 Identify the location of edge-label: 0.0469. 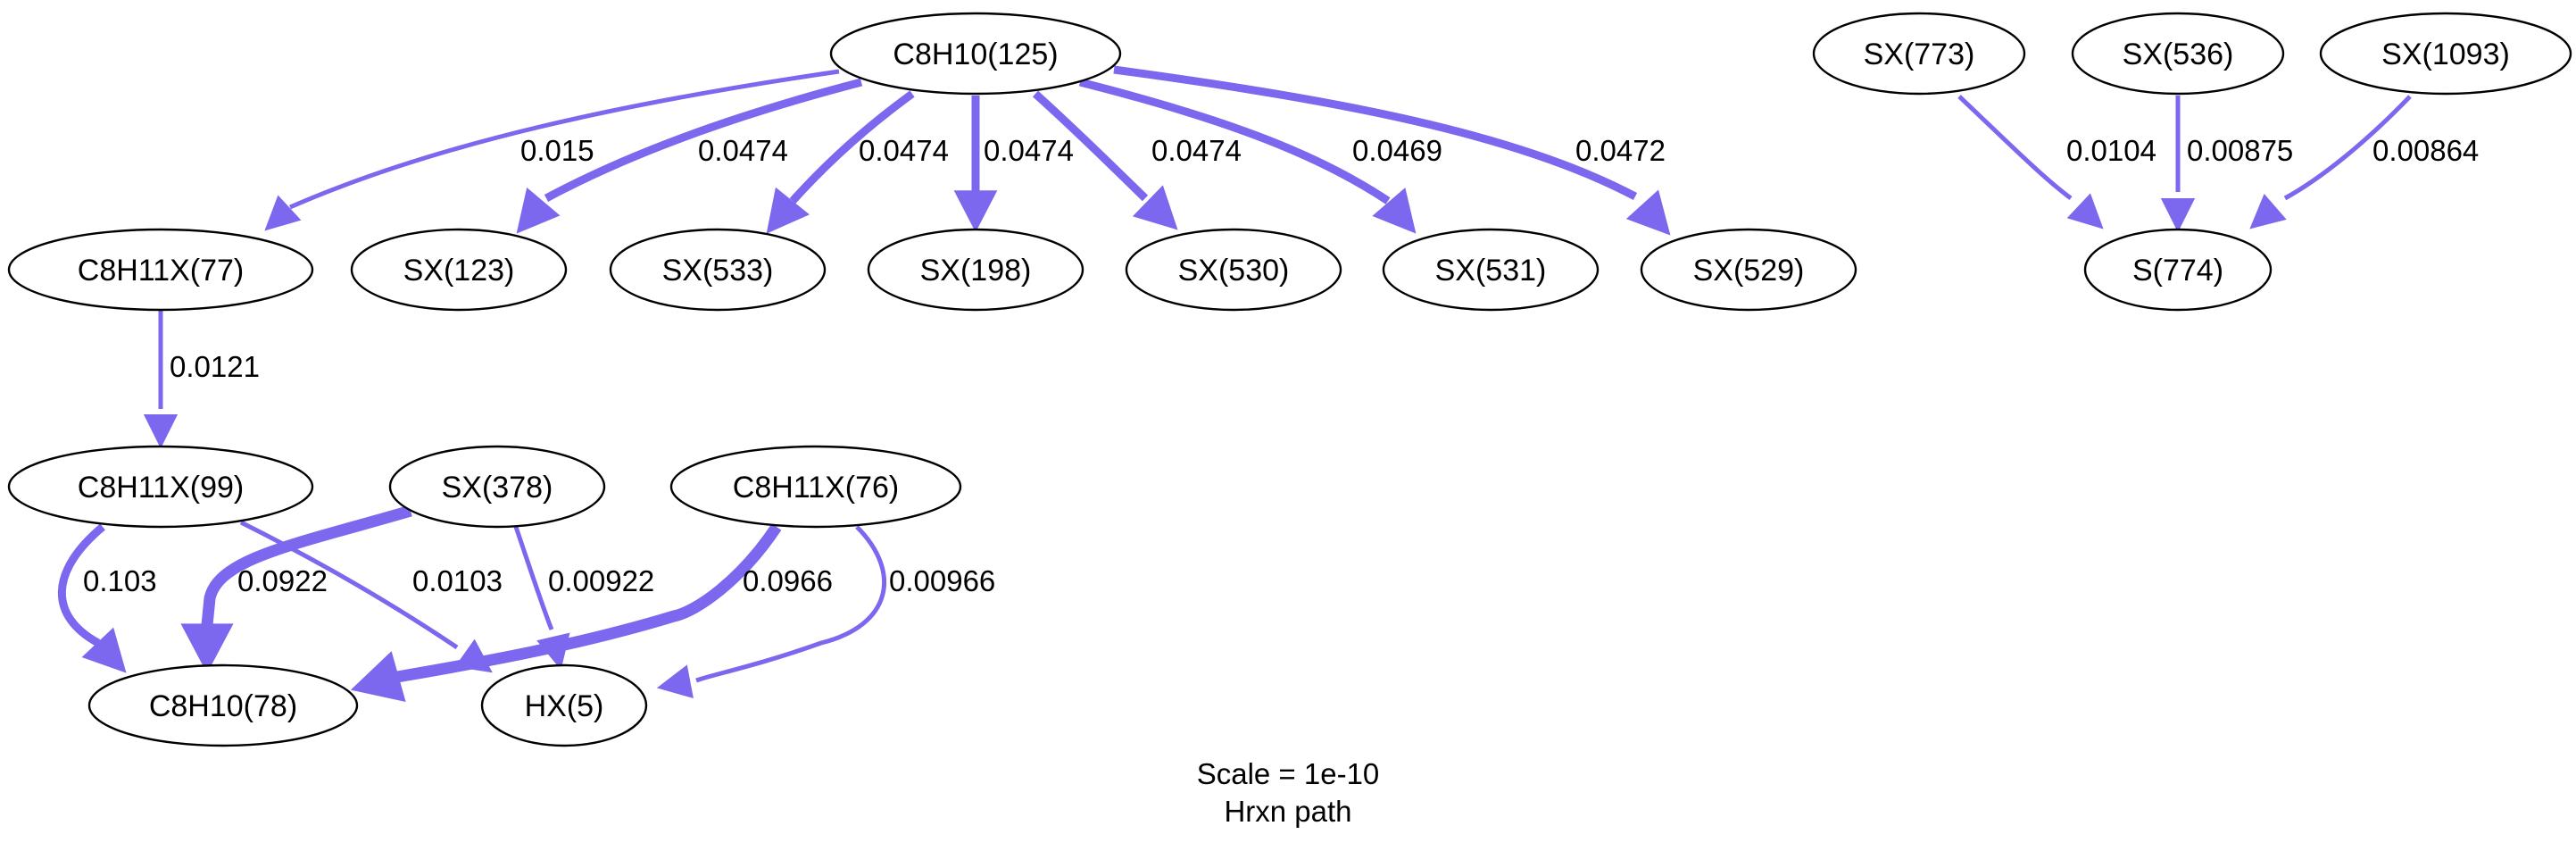
(1397, 150).